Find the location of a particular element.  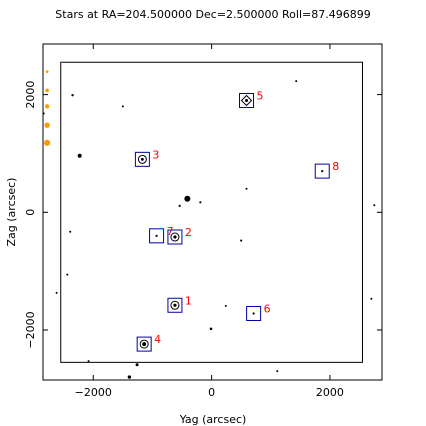

y-axis-label: Zag (arcsec) is located at coordinates (11, 212).